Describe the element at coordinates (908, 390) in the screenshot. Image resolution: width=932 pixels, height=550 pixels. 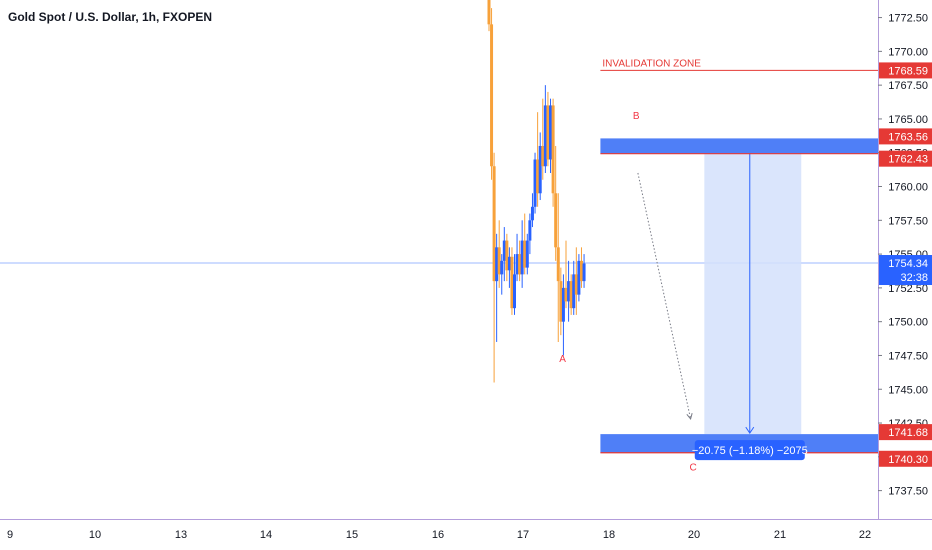
I see `y-tick-label: 1745.00` at that location.